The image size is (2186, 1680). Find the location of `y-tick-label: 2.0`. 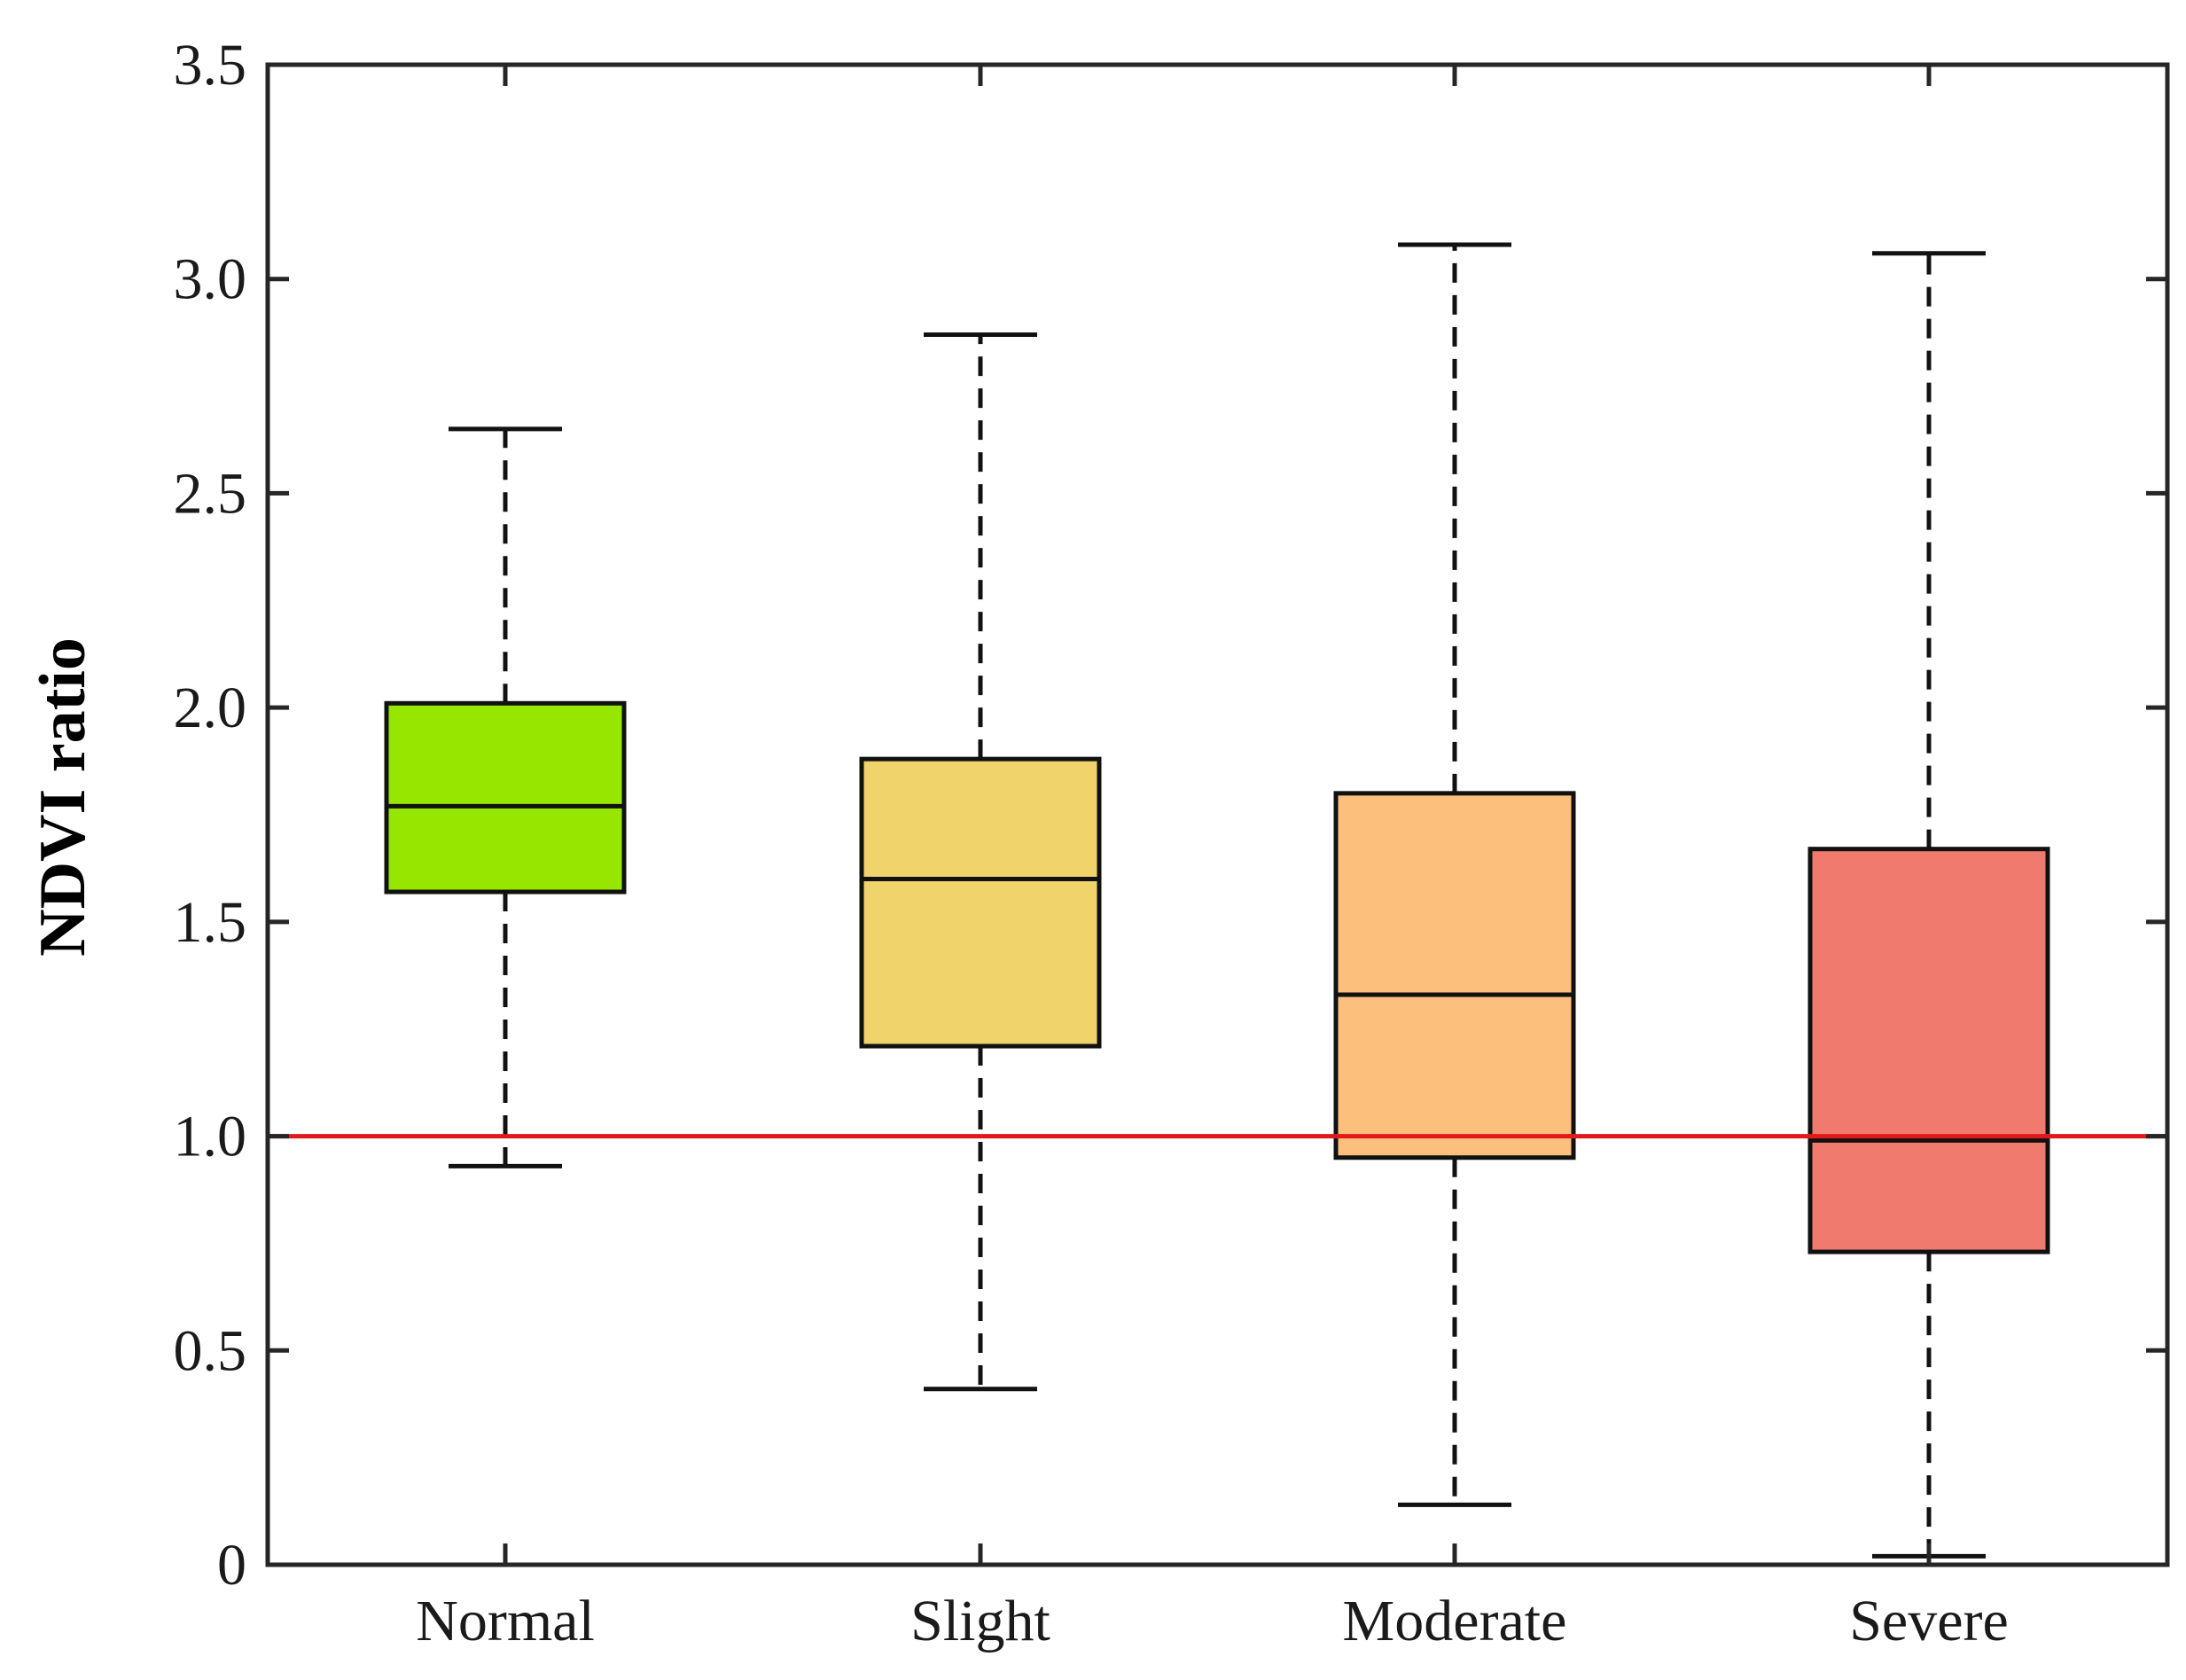

y-tick-label: 2.0 is located at coordinates (210, 708).